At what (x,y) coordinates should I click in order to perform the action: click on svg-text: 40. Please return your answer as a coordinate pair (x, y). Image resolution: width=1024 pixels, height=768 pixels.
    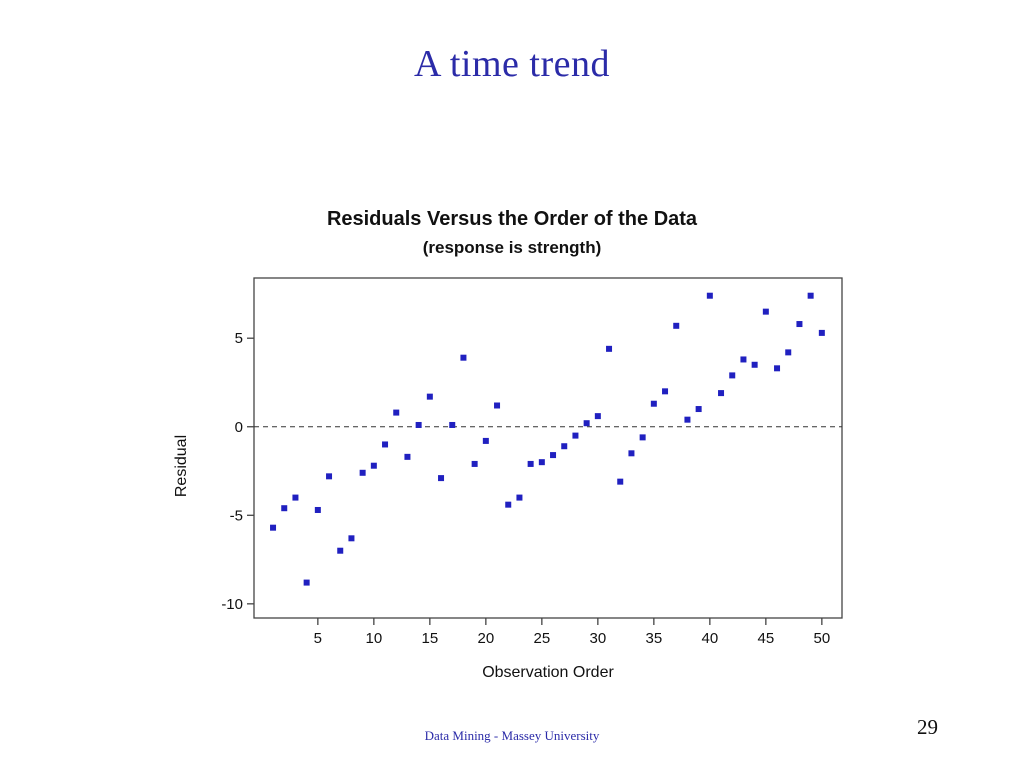
    Looking at the image, I should click on (709, 638).